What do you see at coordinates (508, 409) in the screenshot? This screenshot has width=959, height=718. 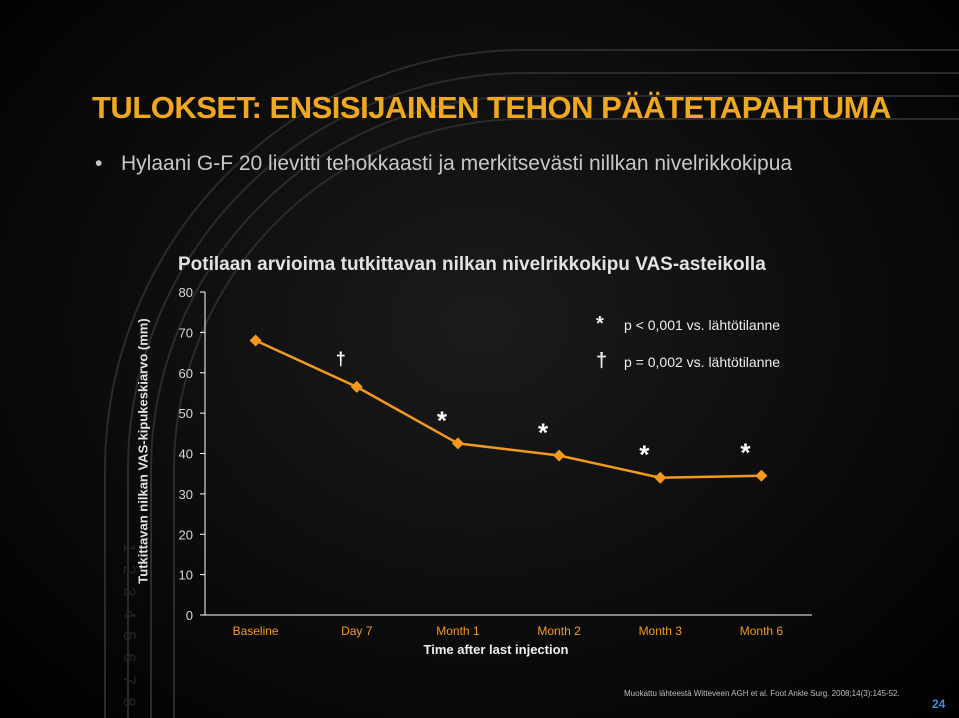 I see `series-line` at bounding box center [508, 409].